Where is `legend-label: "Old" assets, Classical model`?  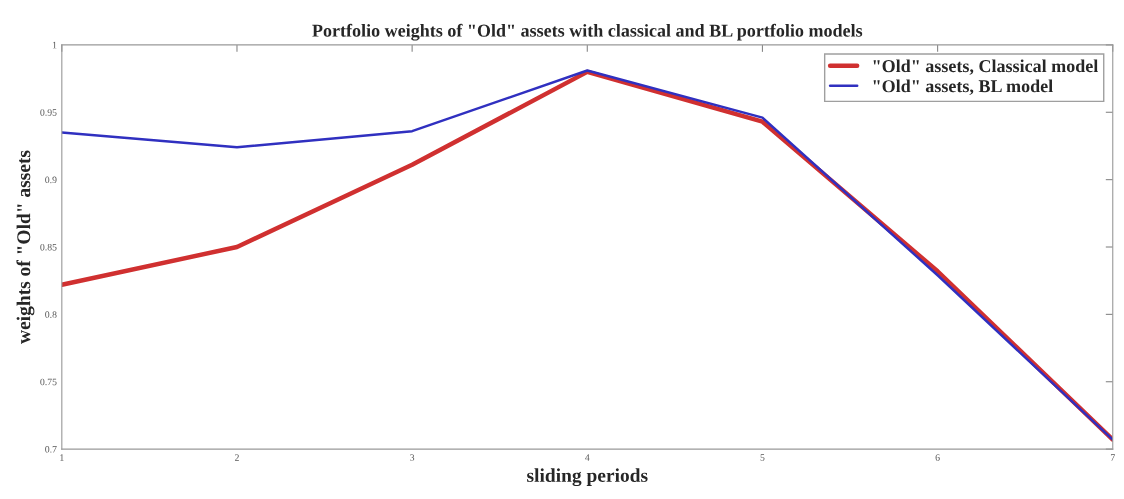
legend-label: "Old" assets, Classical model is located at coordinates (986, 67).